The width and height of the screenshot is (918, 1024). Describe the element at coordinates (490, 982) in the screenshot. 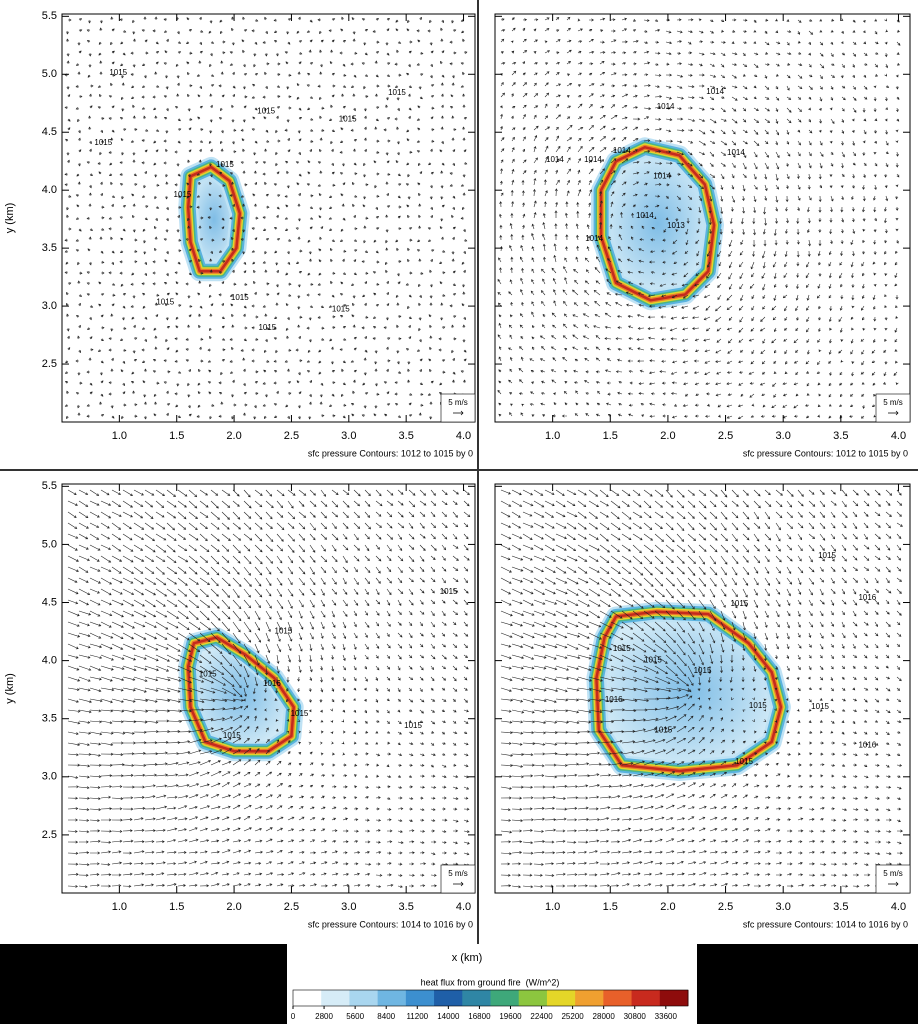

I see `colorbar-title: heat flux from ground fire (W/m^2)` at that location.